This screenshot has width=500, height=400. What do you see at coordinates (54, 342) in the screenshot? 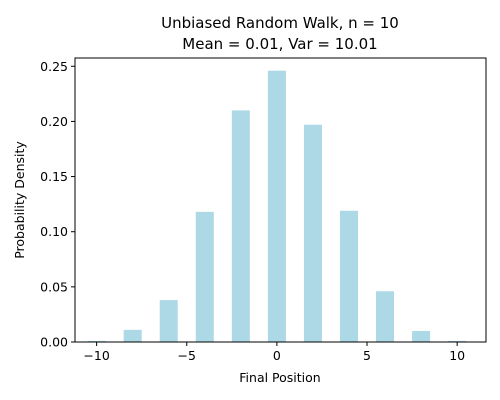
I see `y-tick-label: 0.00` at bounding box center [54, 342].